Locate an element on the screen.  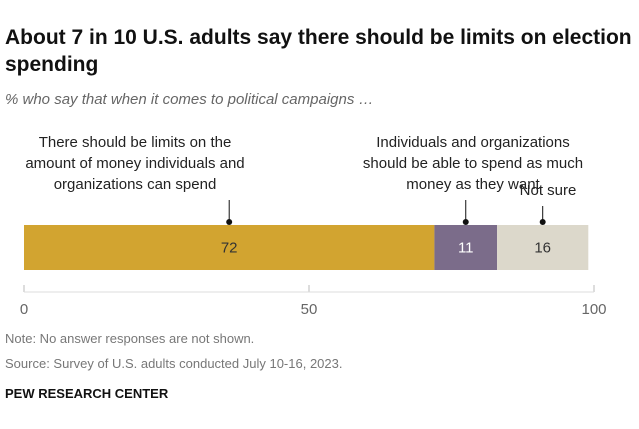
x-tick-label: 0 is located at coordinates (24, 309).